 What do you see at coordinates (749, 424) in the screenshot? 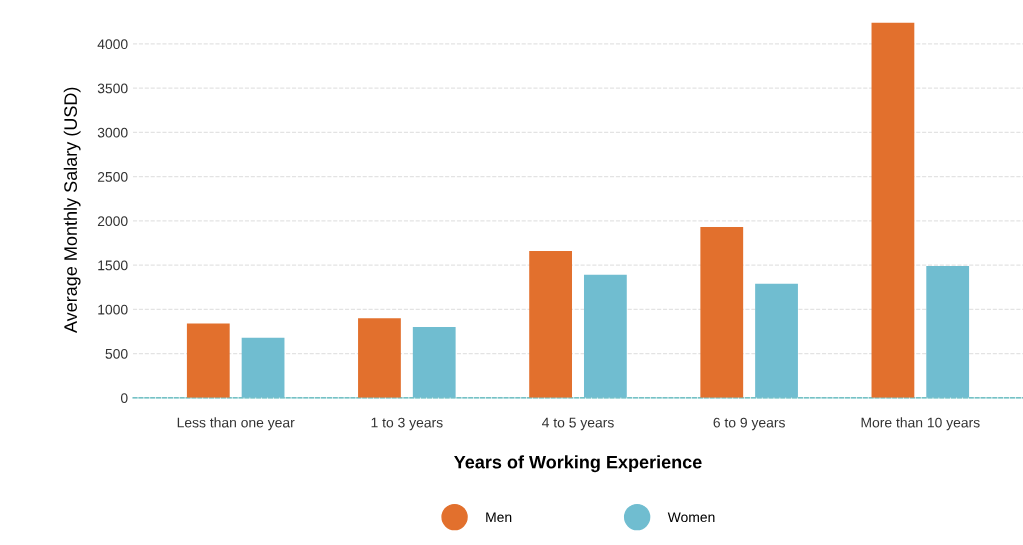
I see `x-tick-label: 6 to 9 years` at bounding box center [749, 424].